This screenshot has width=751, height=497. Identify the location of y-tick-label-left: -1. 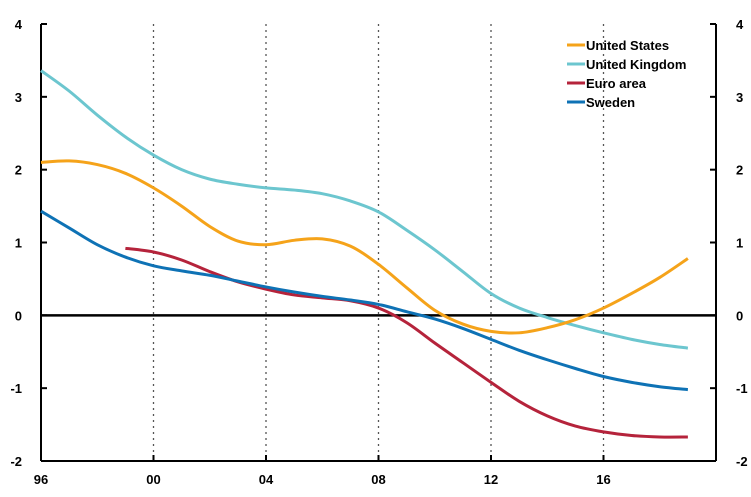
(16, 388).